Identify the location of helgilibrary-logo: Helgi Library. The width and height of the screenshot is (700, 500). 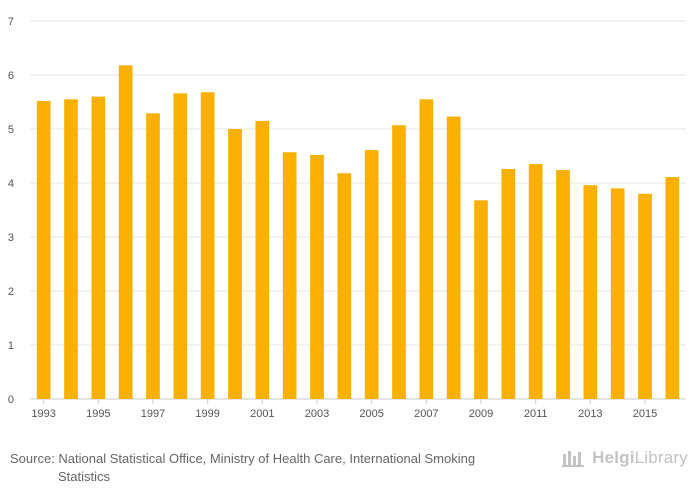
(625, 458).